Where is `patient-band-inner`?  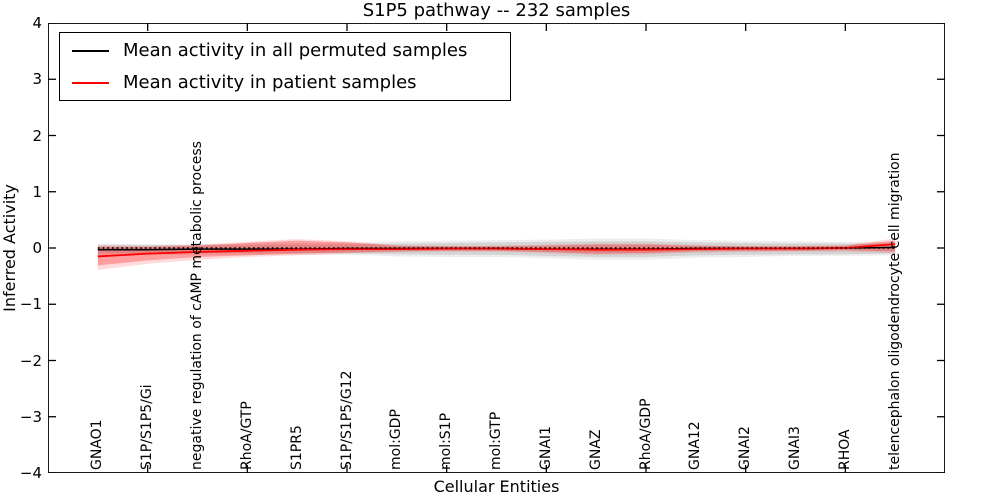 patient-band-inner is located at coordinates (496, 253).